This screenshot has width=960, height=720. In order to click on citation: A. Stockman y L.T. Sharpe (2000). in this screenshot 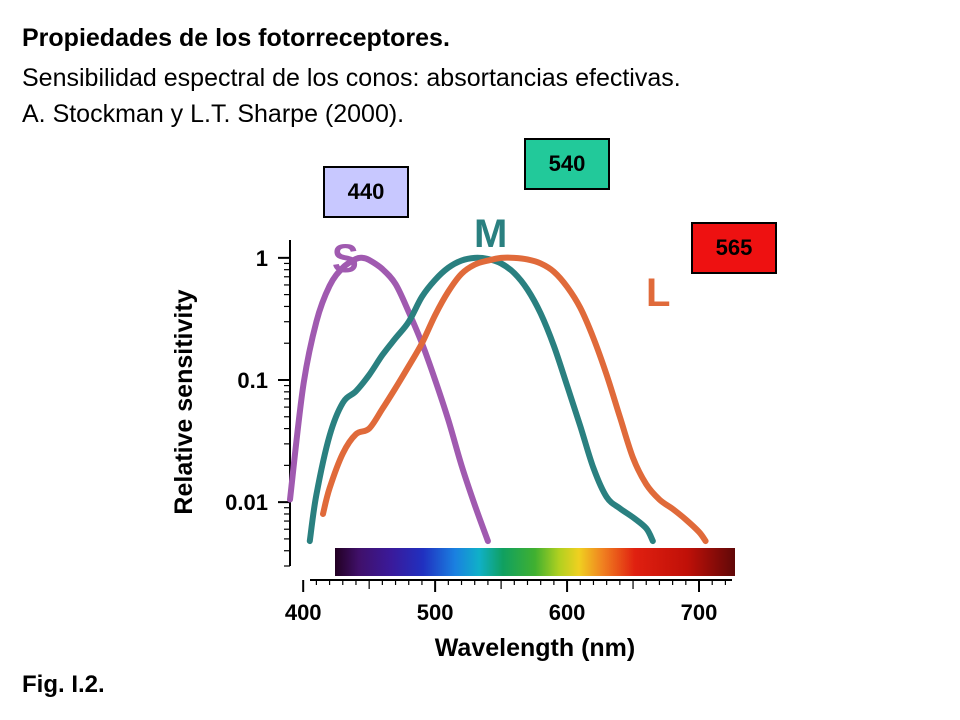, I will do `click(213, 114)`.